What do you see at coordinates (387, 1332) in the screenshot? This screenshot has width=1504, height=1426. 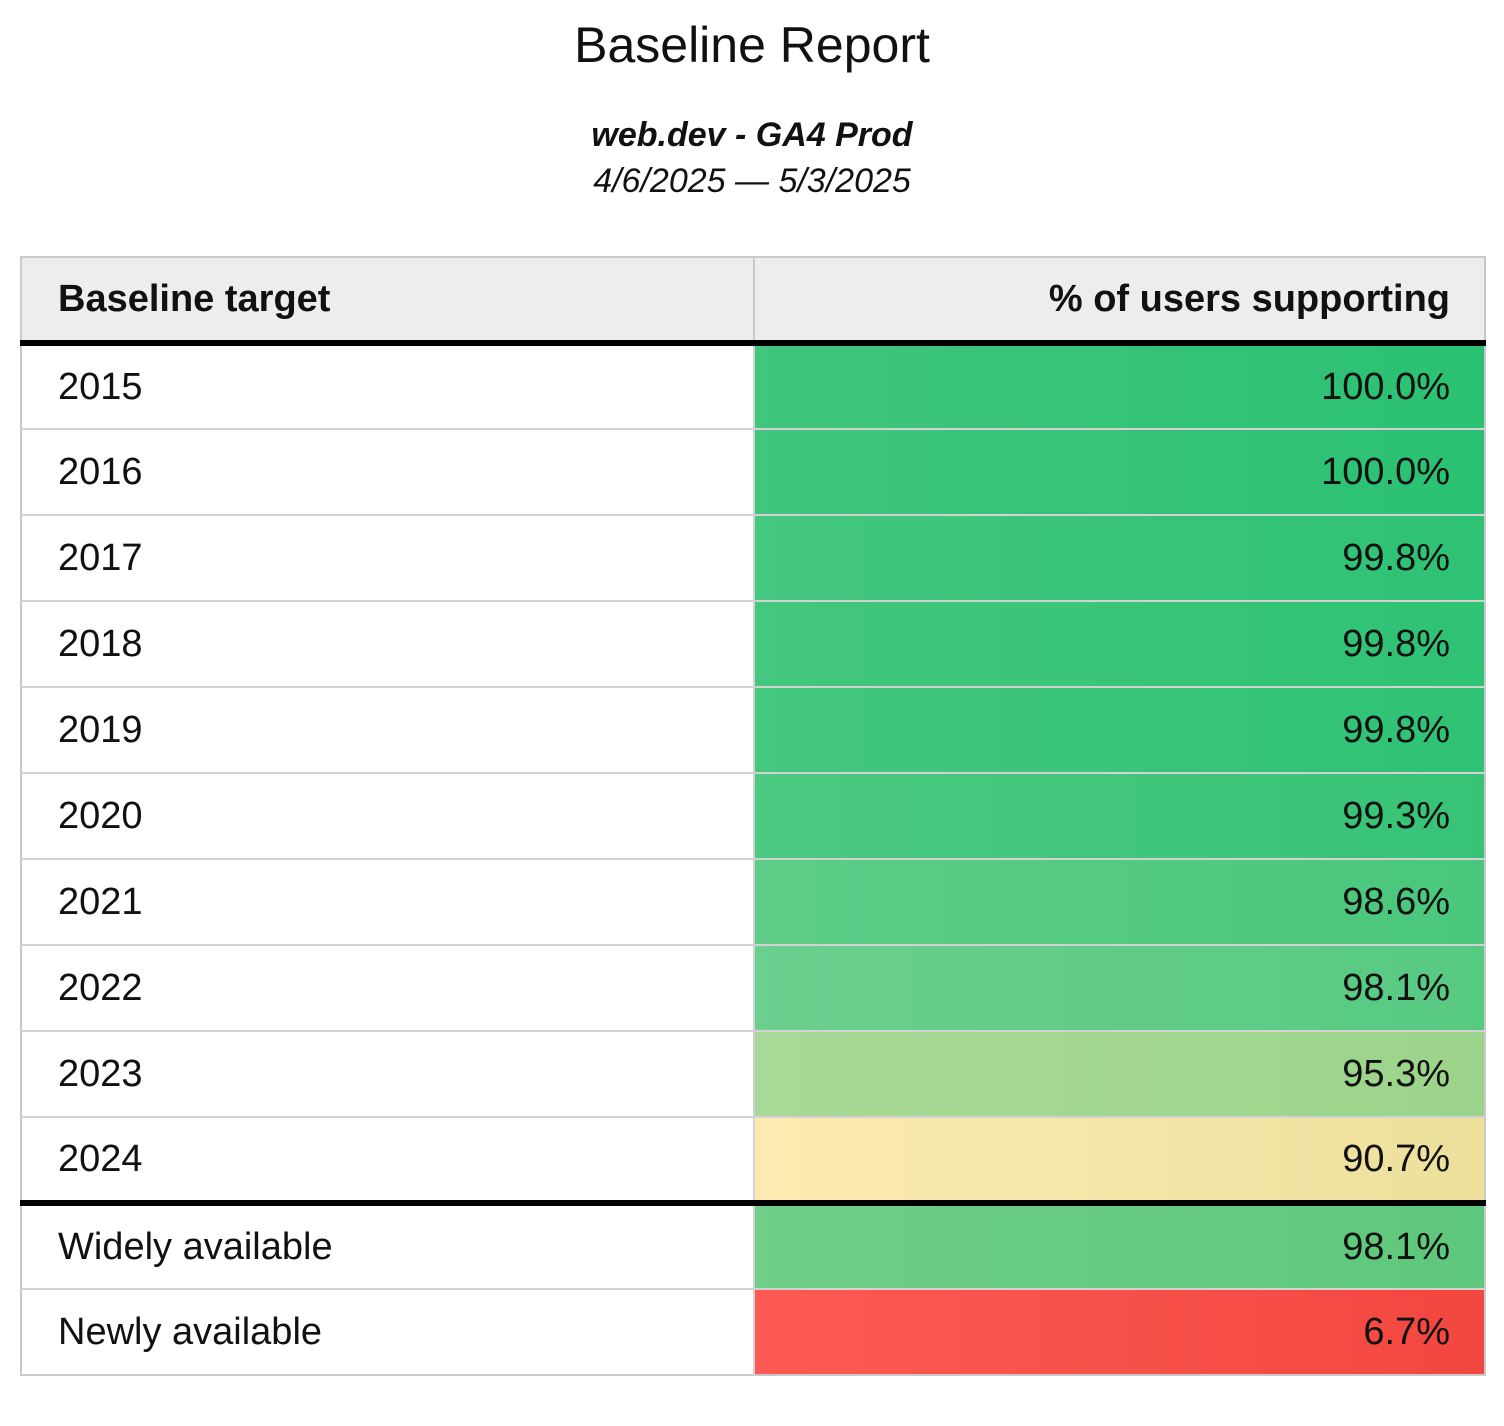 I see `baseline-target-cell: Newly available` at bounding box center [387, 1332].